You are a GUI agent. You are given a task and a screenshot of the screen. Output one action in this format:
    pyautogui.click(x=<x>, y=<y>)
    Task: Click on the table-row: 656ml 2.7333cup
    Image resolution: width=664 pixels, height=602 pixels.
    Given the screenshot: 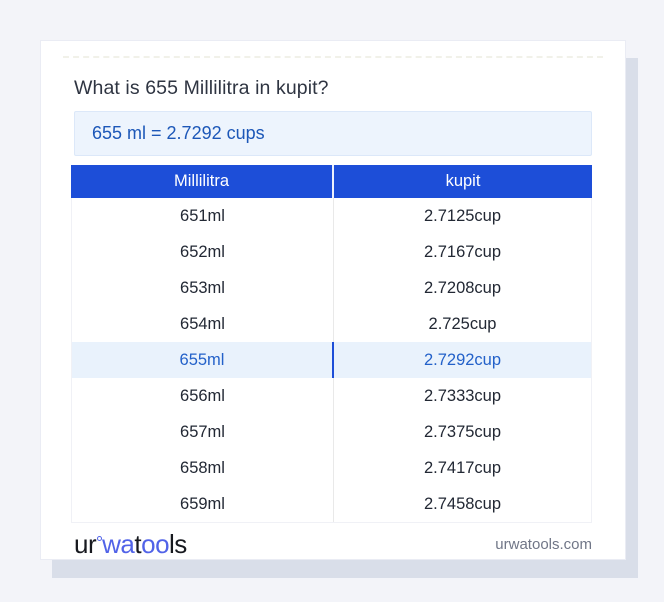 What is the action you would take?
    pyautogui.click(x=331, y=396)
    